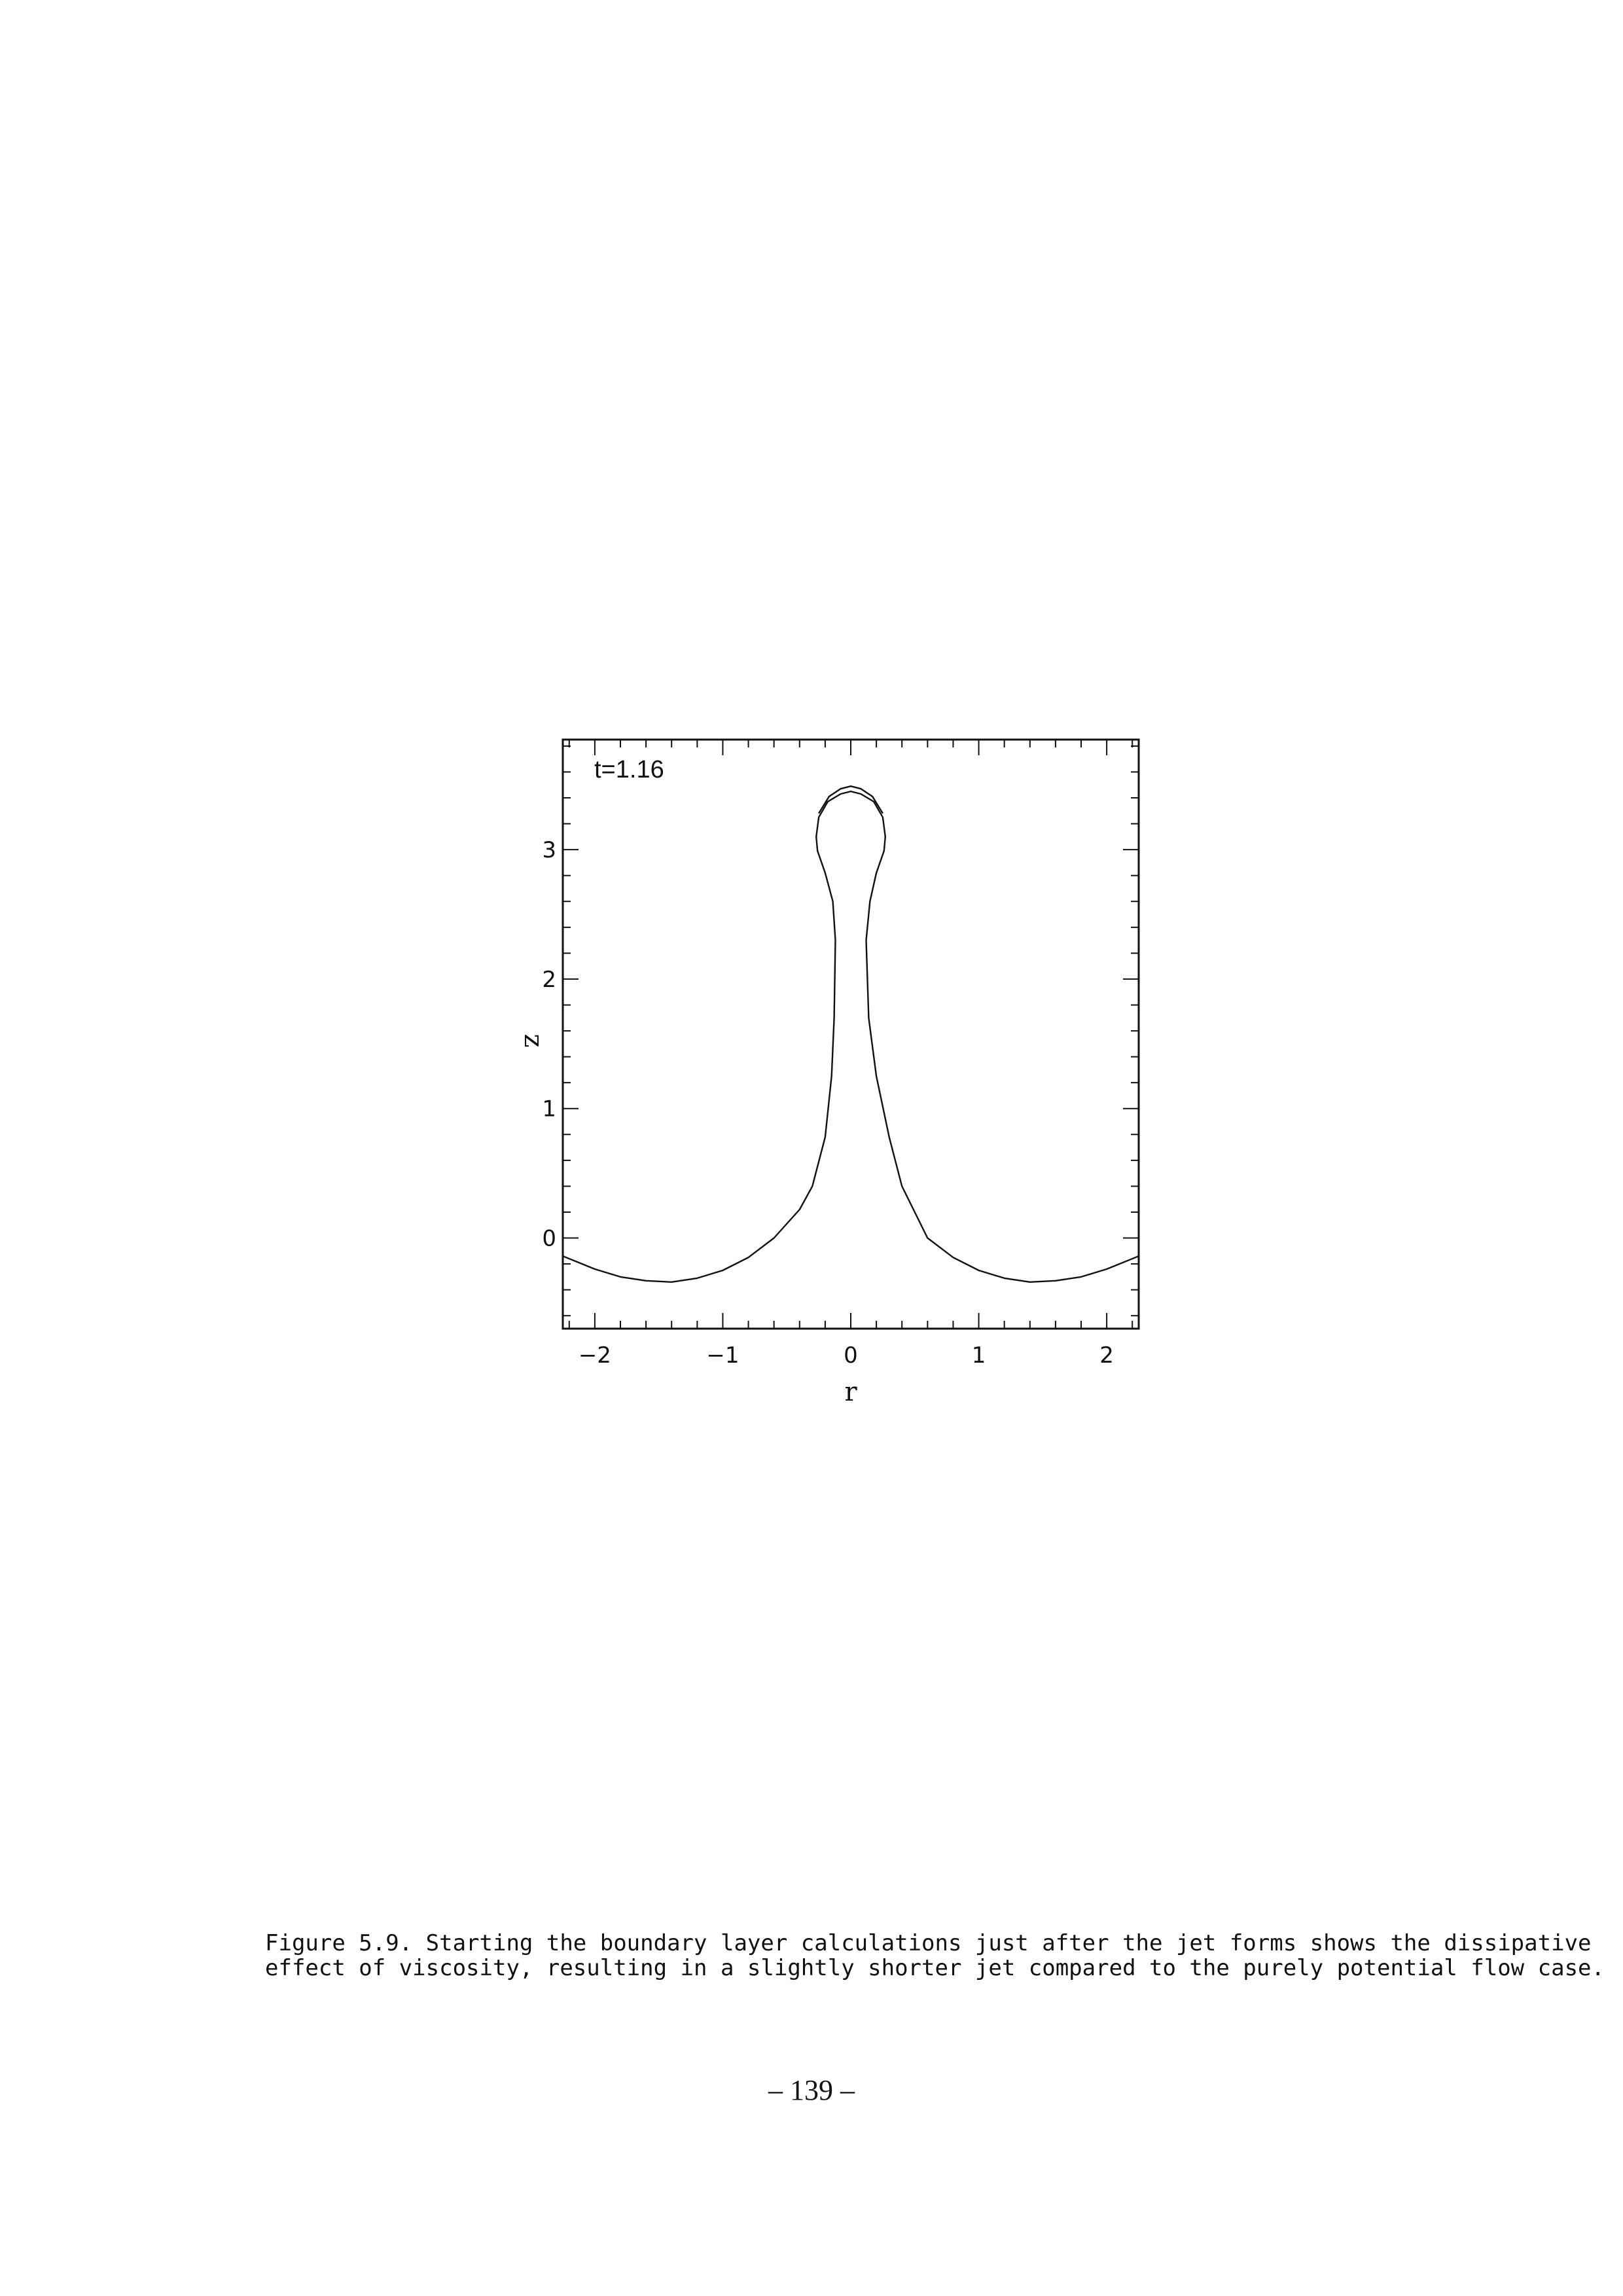  What do you see at coordinates (850, 1392) in the screenshot?
I see `x-axis-title: r` at bounding box center [850, 1392].